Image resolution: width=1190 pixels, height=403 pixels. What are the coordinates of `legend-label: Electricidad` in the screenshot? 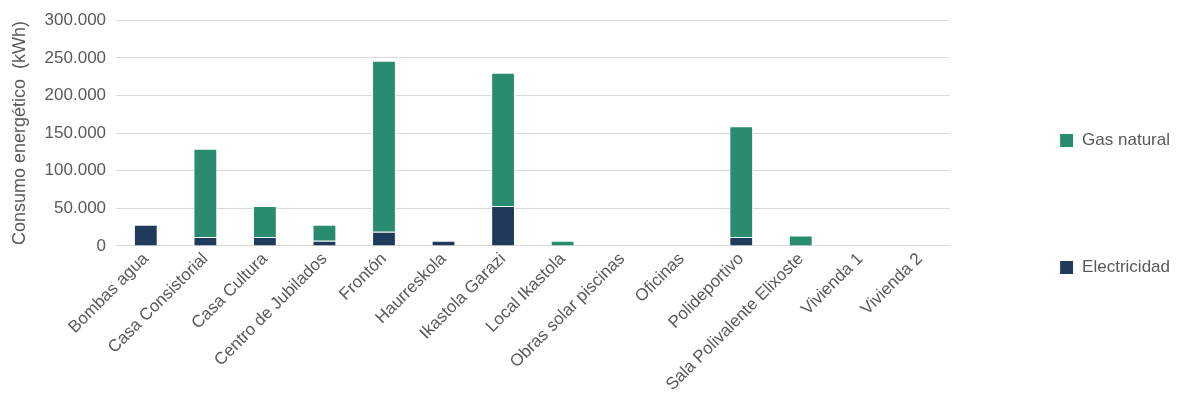 It's located at (1126, 267).